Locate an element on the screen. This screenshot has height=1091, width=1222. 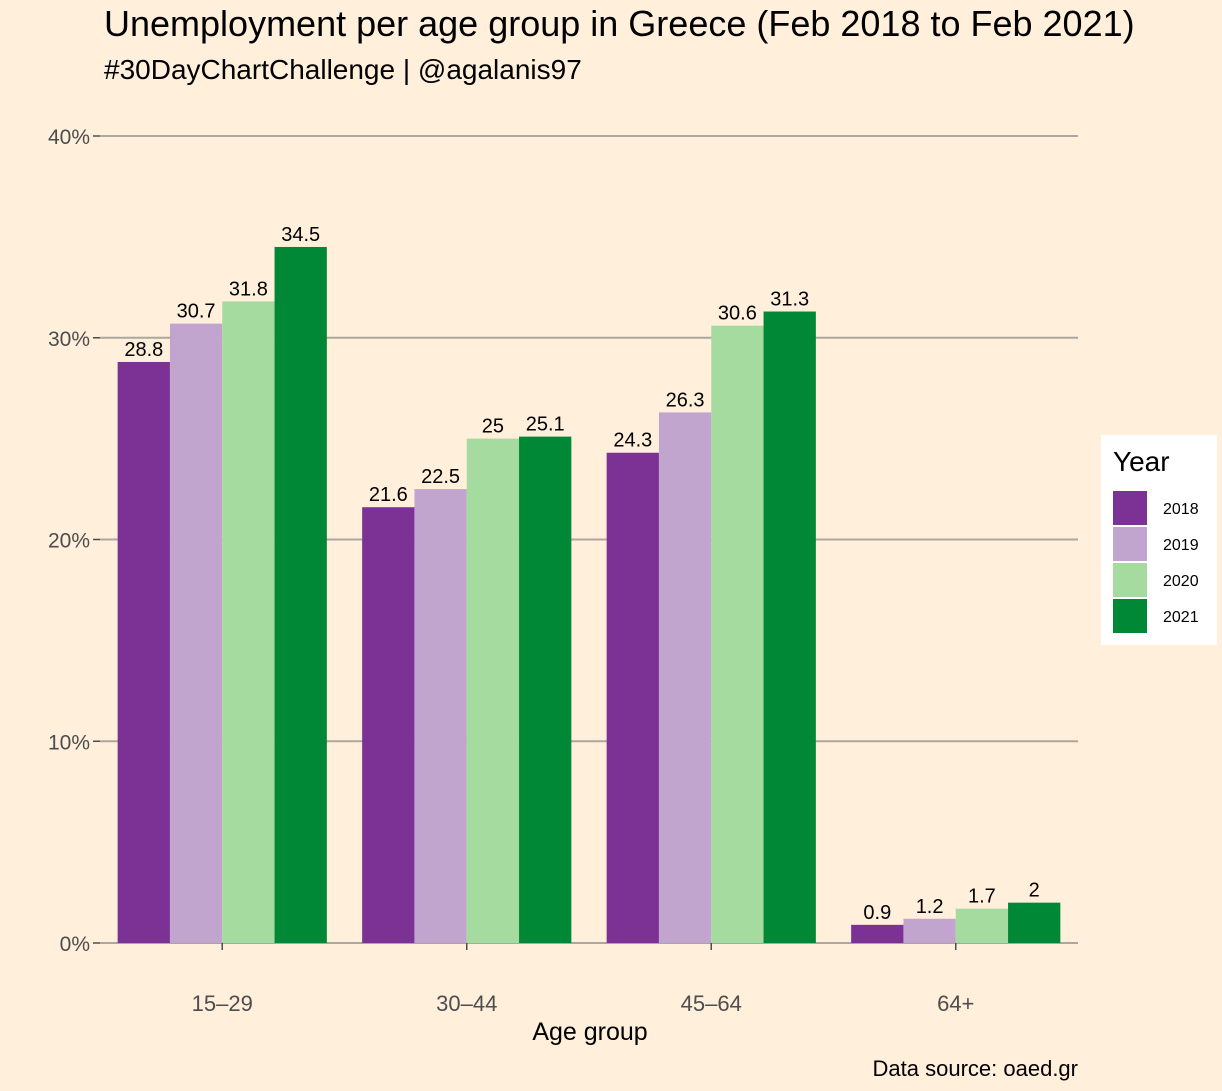
y-tick-label: 30% is located at coordinates (69, 339).